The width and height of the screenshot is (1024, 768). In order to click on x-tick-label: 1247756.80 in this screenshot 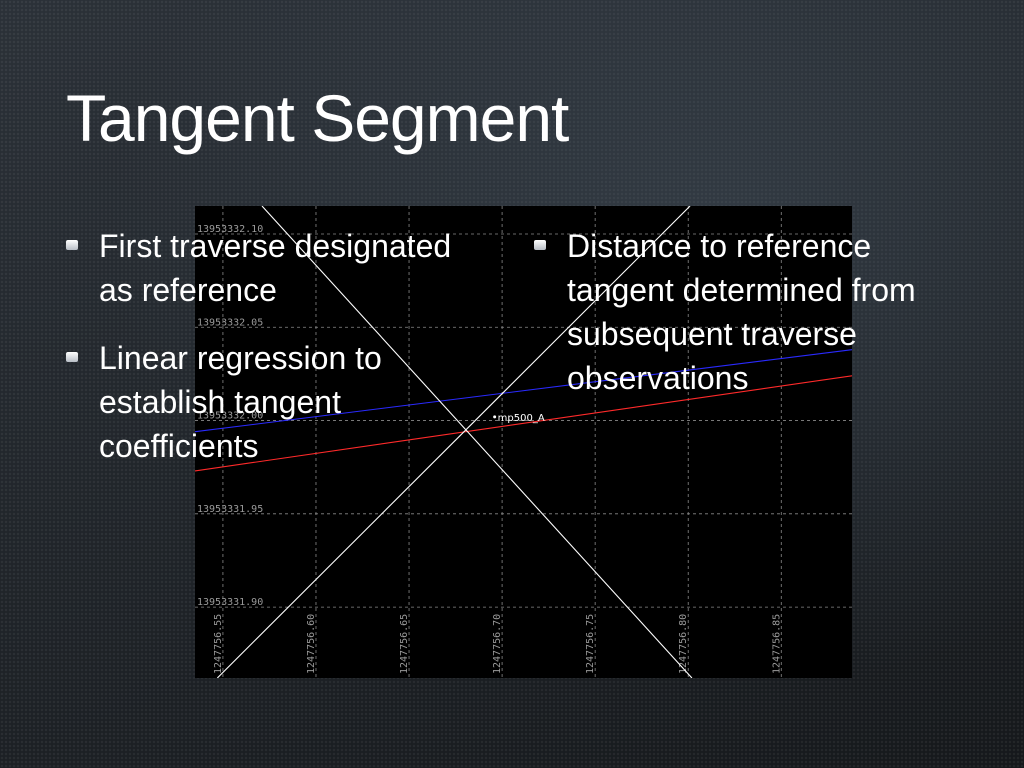, I will do `click(683, 644)`.